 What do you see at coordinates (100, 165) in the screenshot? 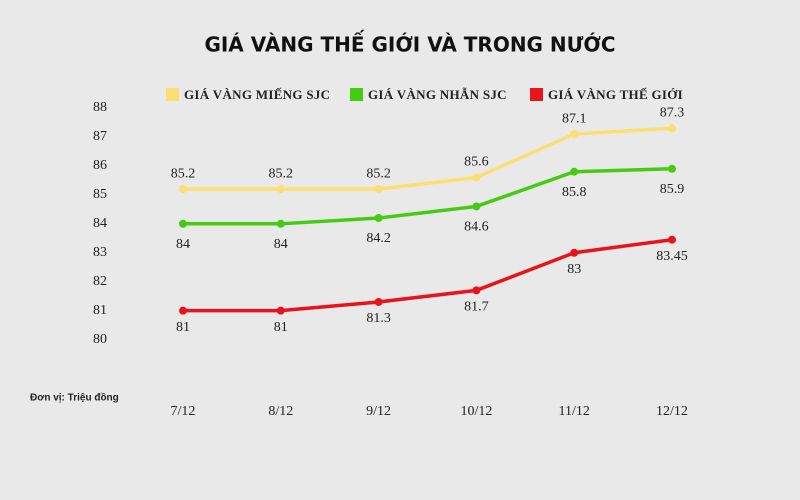
I see `y-tick-label: 86` at bounding box center [100, 165].